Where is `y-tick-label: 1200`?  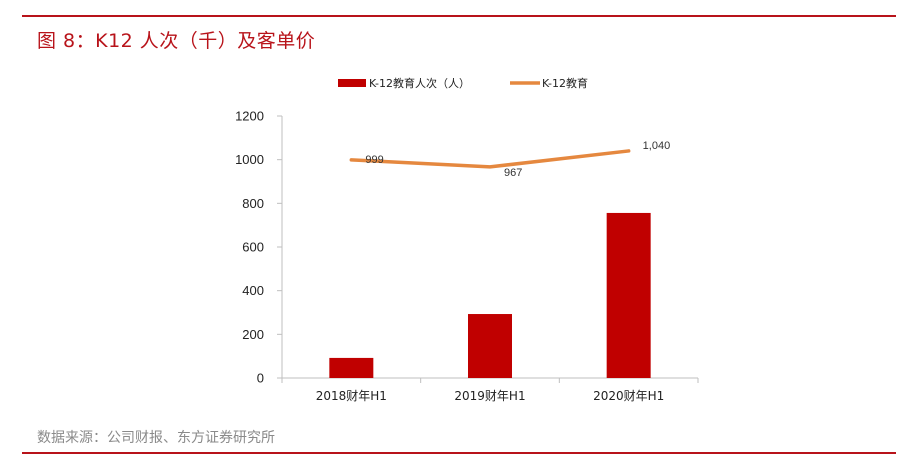 y-tick-label: 1200 is located at coordinates (249, 116).